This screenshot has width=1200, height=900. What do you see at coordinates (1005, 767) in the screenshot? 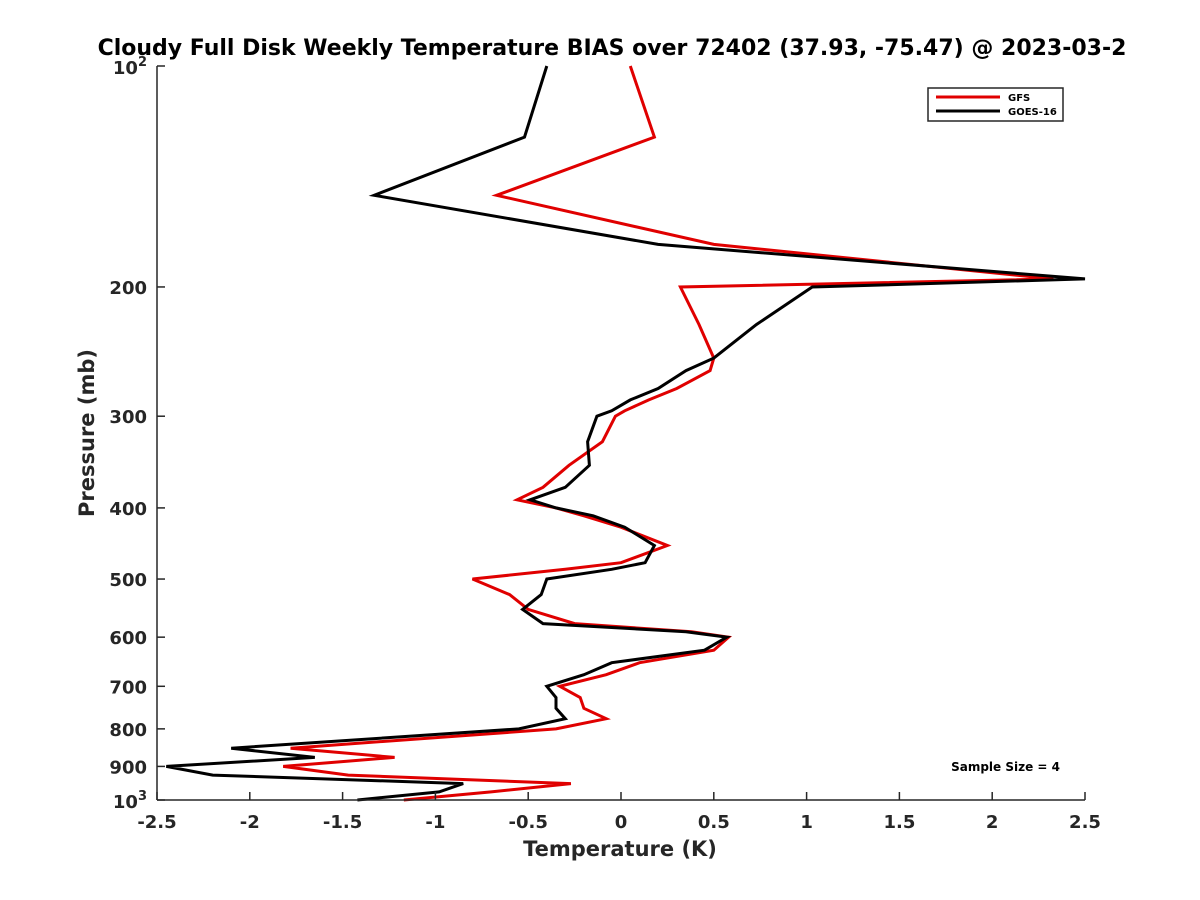
I see `sample-size-annotation: Sample Size = 4` at bounding box center [1005, 767].